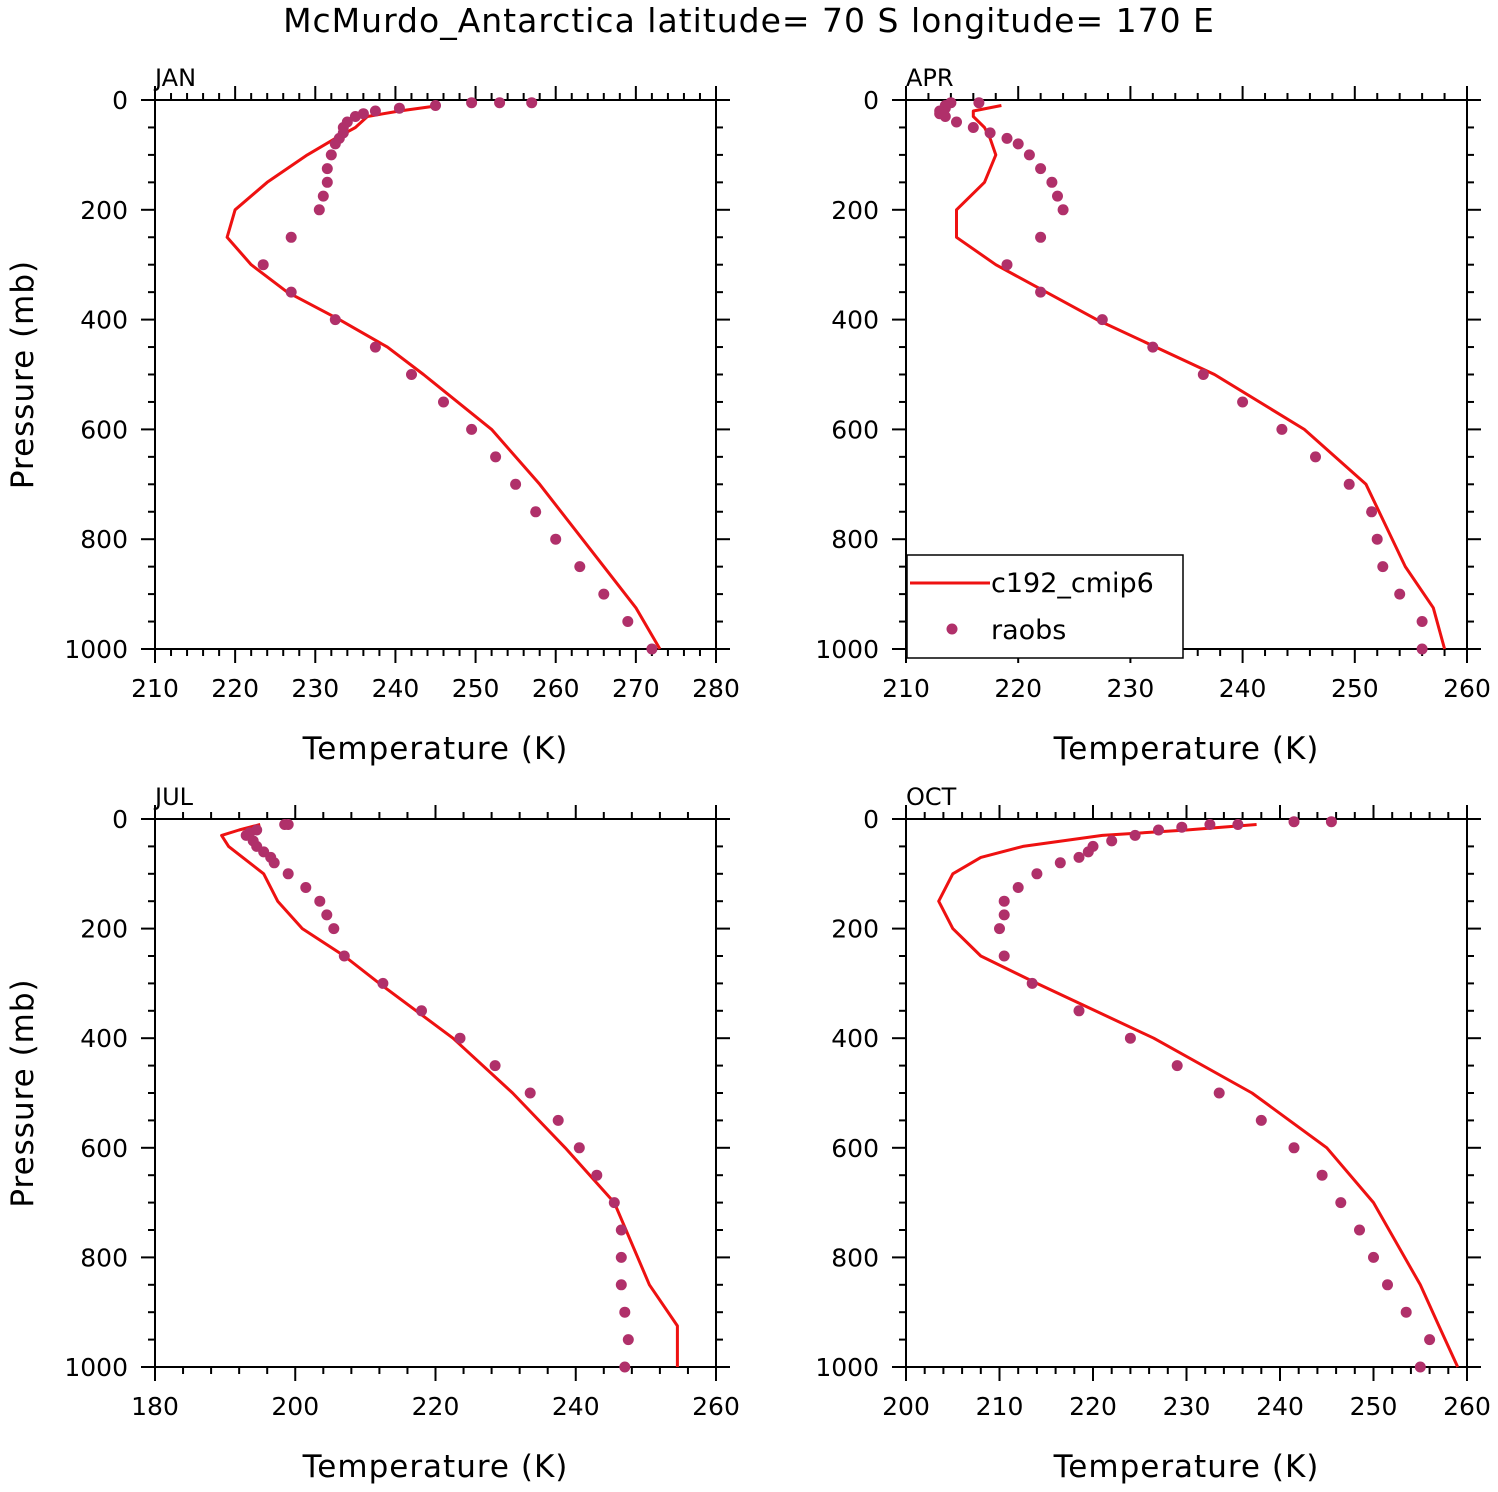 The width and height of the screenshot is (1498, 1492). What do you see at coordinates (104, 320) in the screenshot?
I see `panel-jan-ytick-label: 400` at bounding box center [104, 320].